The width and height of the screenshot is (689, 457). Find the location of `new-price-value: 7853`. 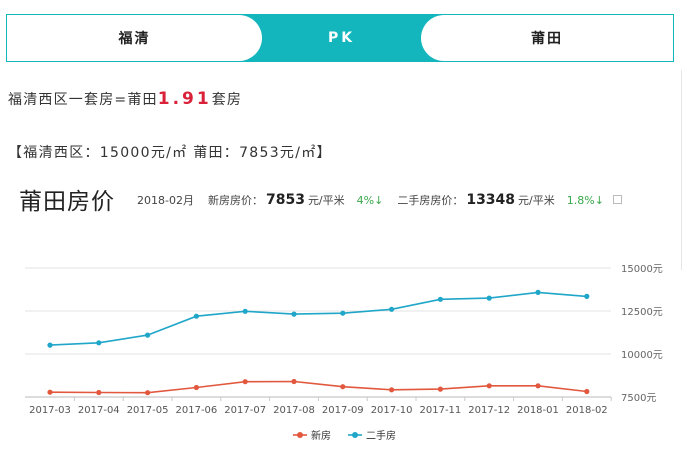

new-price-value: 7853 is located at coordinates (285, 200).